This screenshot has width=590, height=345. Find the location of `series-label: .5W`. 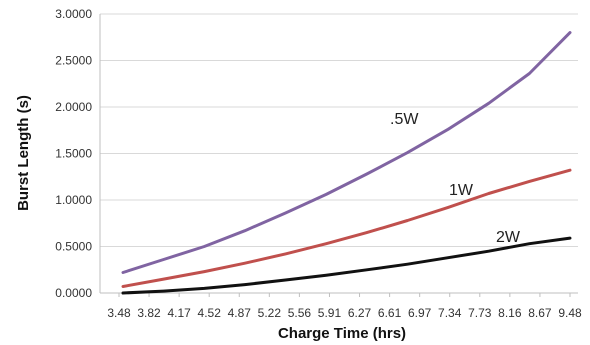

series-label: .5W is located at coordinates (404, 119).